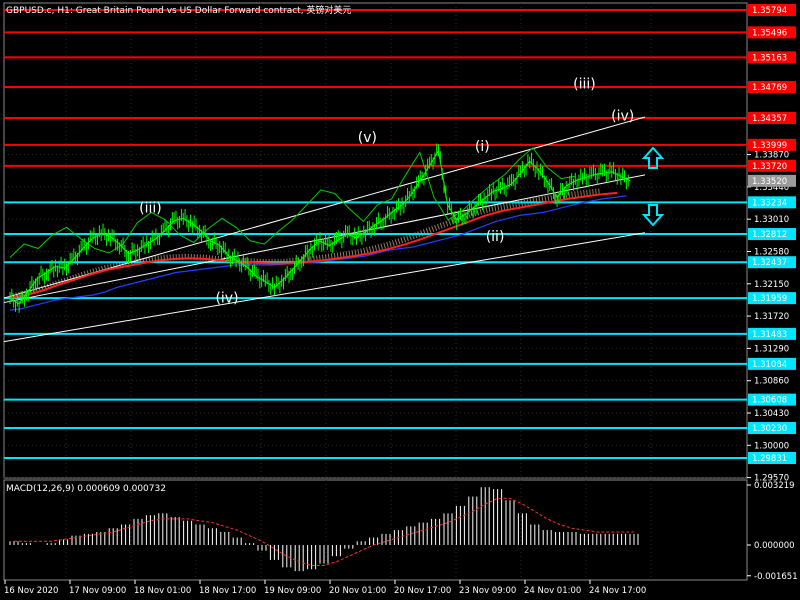 This screenshot has width=800, height=600. I want to click on channel-lower, so click(324, 287).